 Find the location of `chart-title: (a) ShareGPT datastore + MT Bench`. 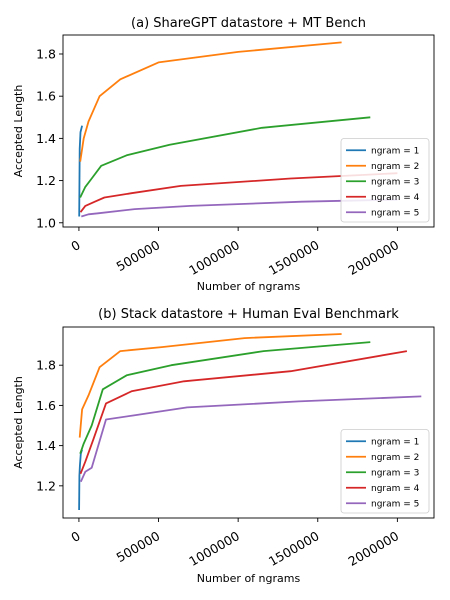

chart-title: (a) ShareGPT datastore + MT Bench is located at coordinates (248, 23).